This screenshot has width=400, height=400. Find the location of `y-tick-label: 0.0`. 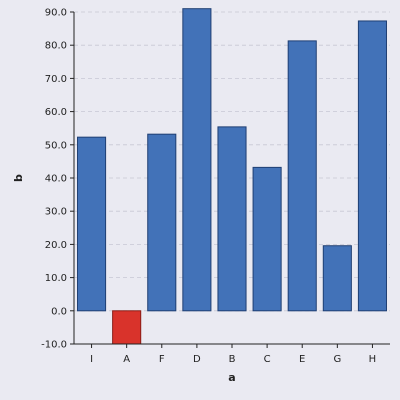

y-tick-label: 0.0 is located at coordinates (59, 311).